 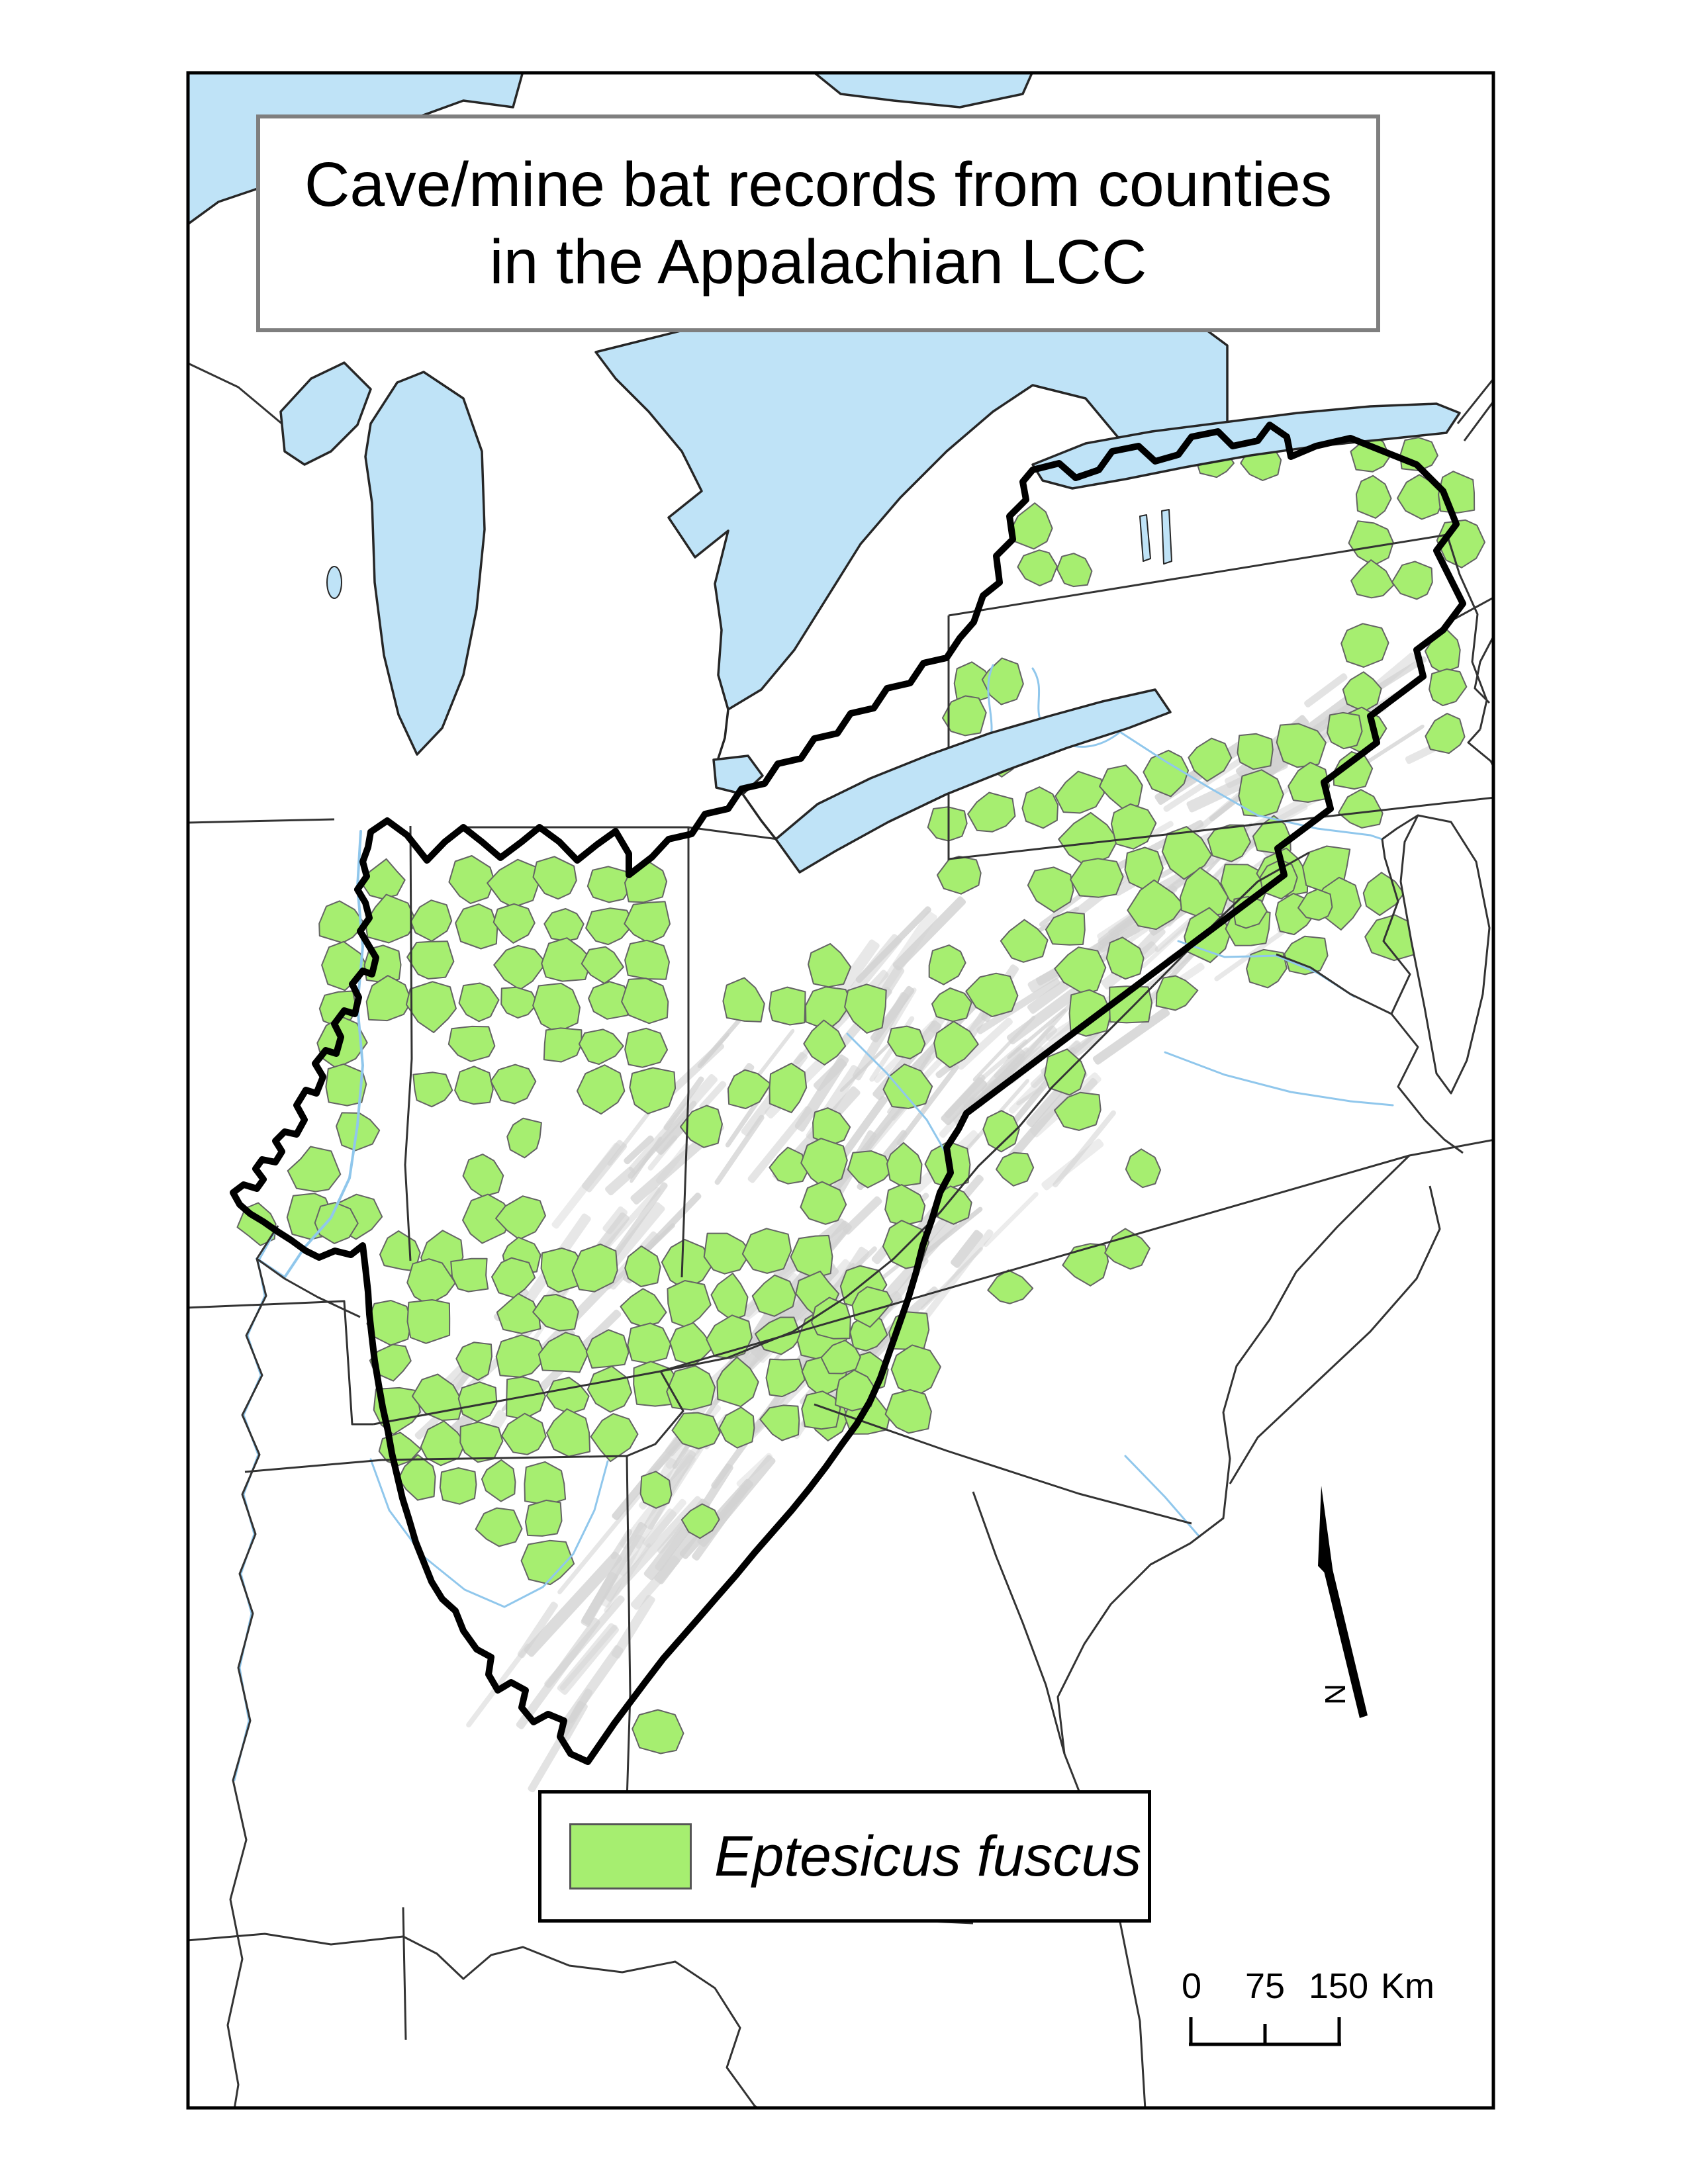 I want to click on legend-county-swatch, so click(x=630, y=1856).